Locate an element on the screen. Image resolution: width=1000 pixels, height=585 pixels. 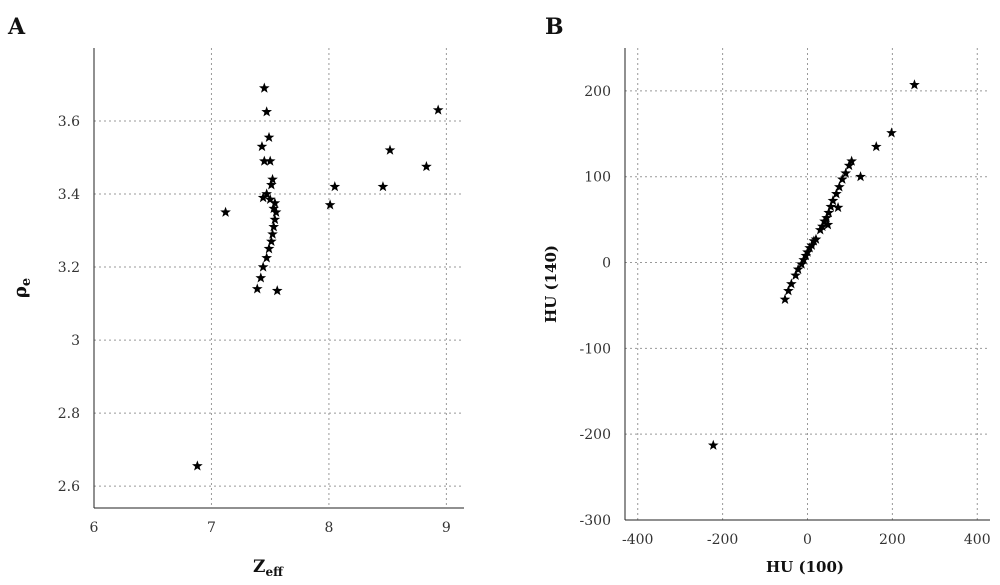
x-axis-label-a: Zeff is located at coordinates (268, 568).